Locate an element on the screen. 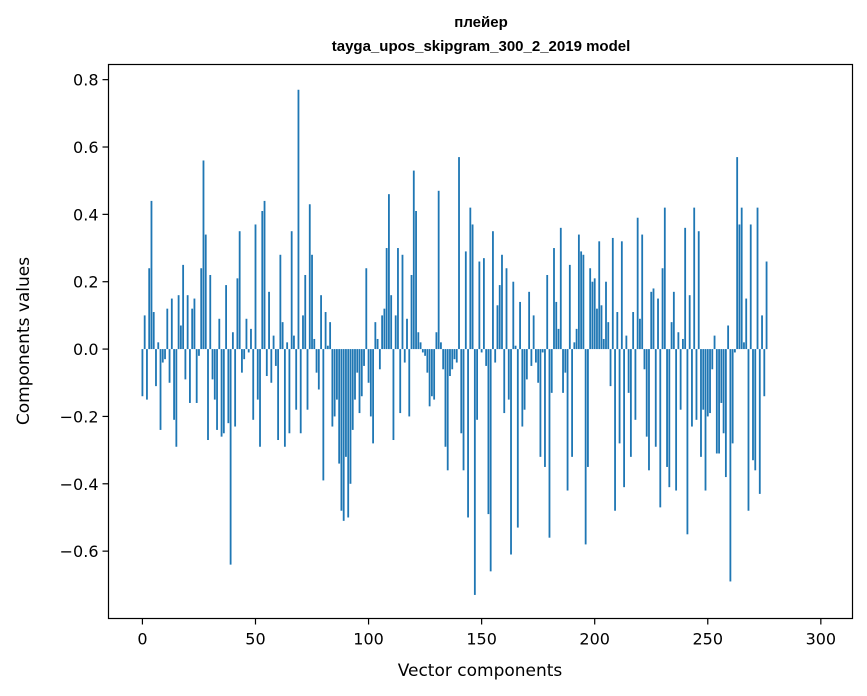 The image size is (867, 696). y-axis-label: Components values is located at coordinates (24, 341).